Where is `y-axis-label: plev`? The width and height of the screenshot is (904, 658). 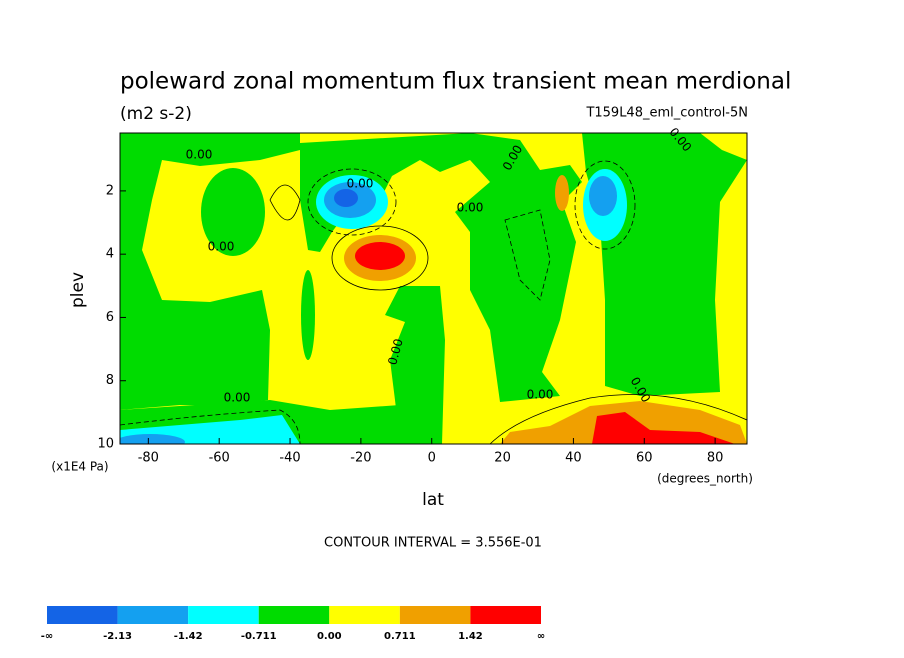 y-axis-label: plev is located at coordinates (78, 290).